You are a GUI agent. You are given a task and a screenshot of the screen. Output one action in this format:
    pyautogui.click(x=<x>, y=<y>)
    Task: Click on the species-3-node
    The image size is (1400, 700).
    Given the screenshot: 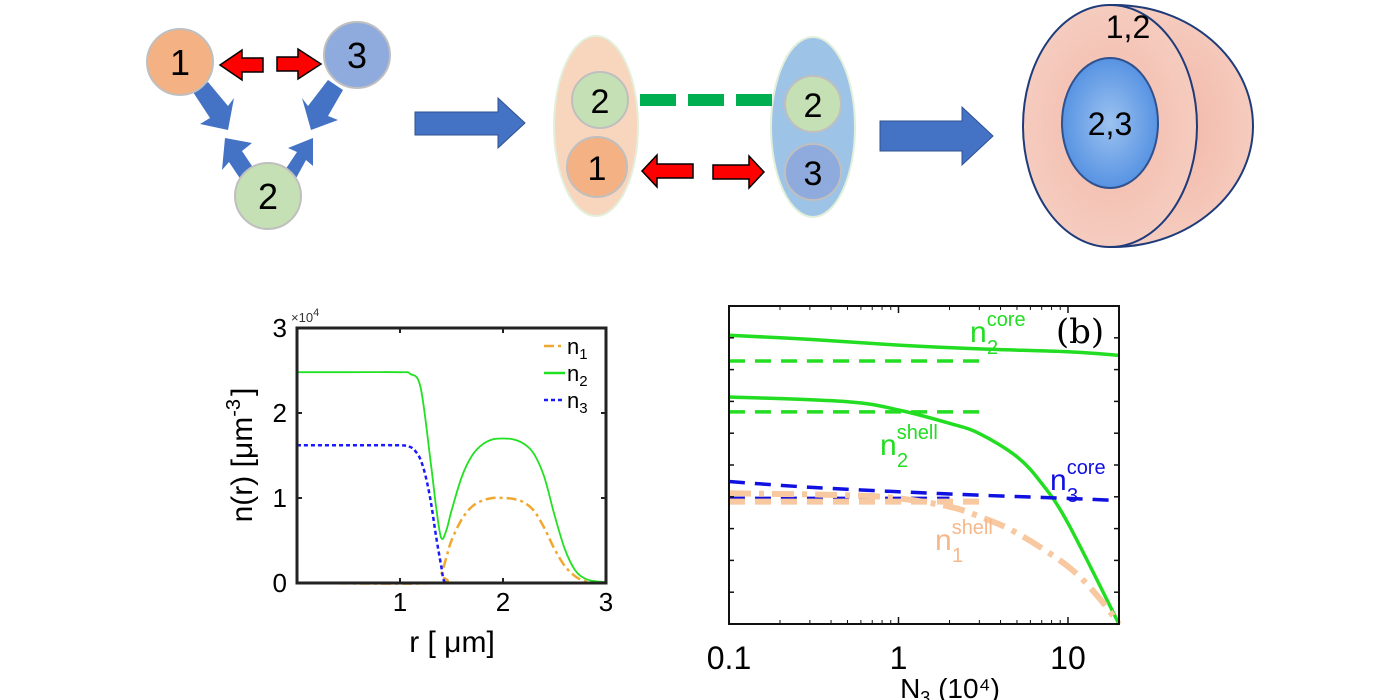 What is the action you would take?
    pyautogui.click(x=357, y=55)
    